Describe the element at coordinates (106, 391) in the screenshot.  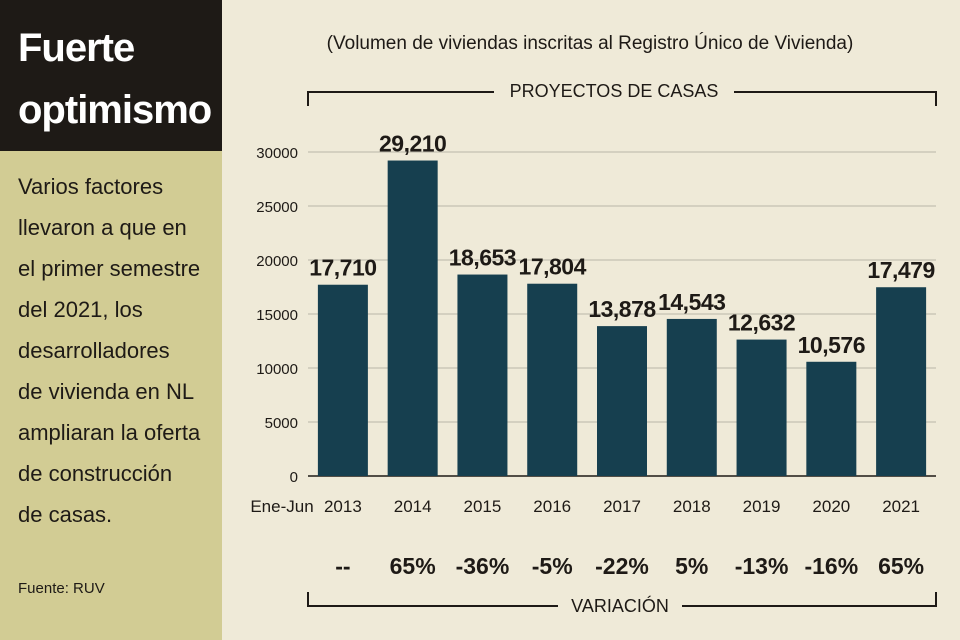
I see `description-line-6: de vivienda en NL` at that location.